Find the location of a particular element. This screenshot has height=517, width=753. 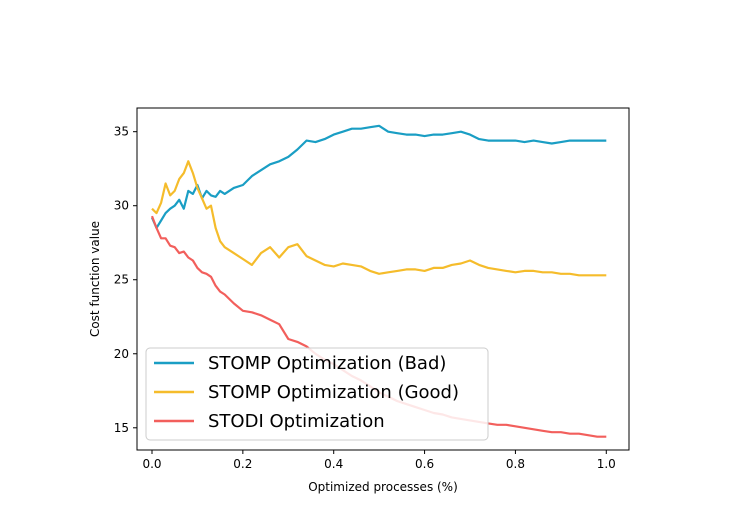

y-axis-label: Cost function value is located at coordinates (95, 279).